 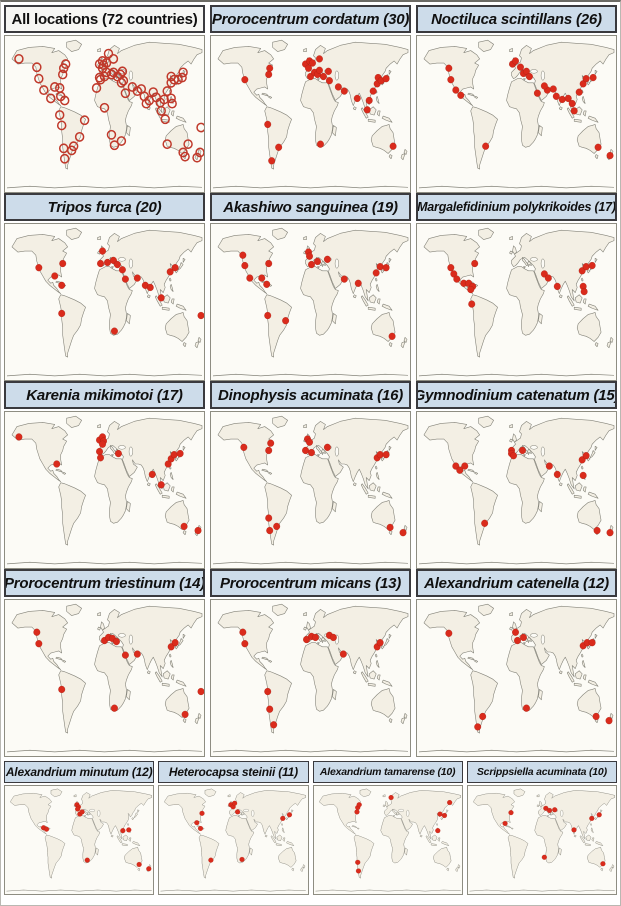 I want to click on panel-all-locations: All locations (72 countries), so click(x=104, y=99).